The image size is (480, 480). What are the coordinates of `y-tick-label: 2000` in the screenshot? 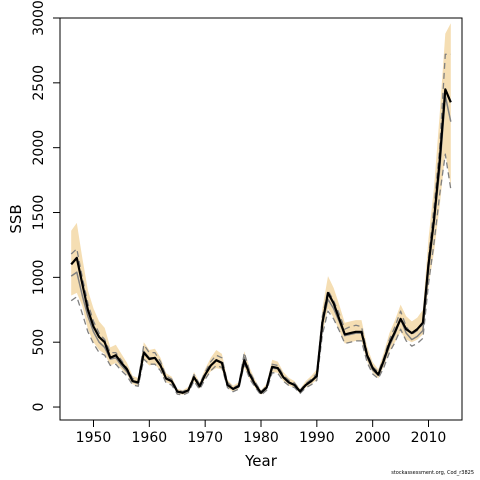 It's located at (39, 148).